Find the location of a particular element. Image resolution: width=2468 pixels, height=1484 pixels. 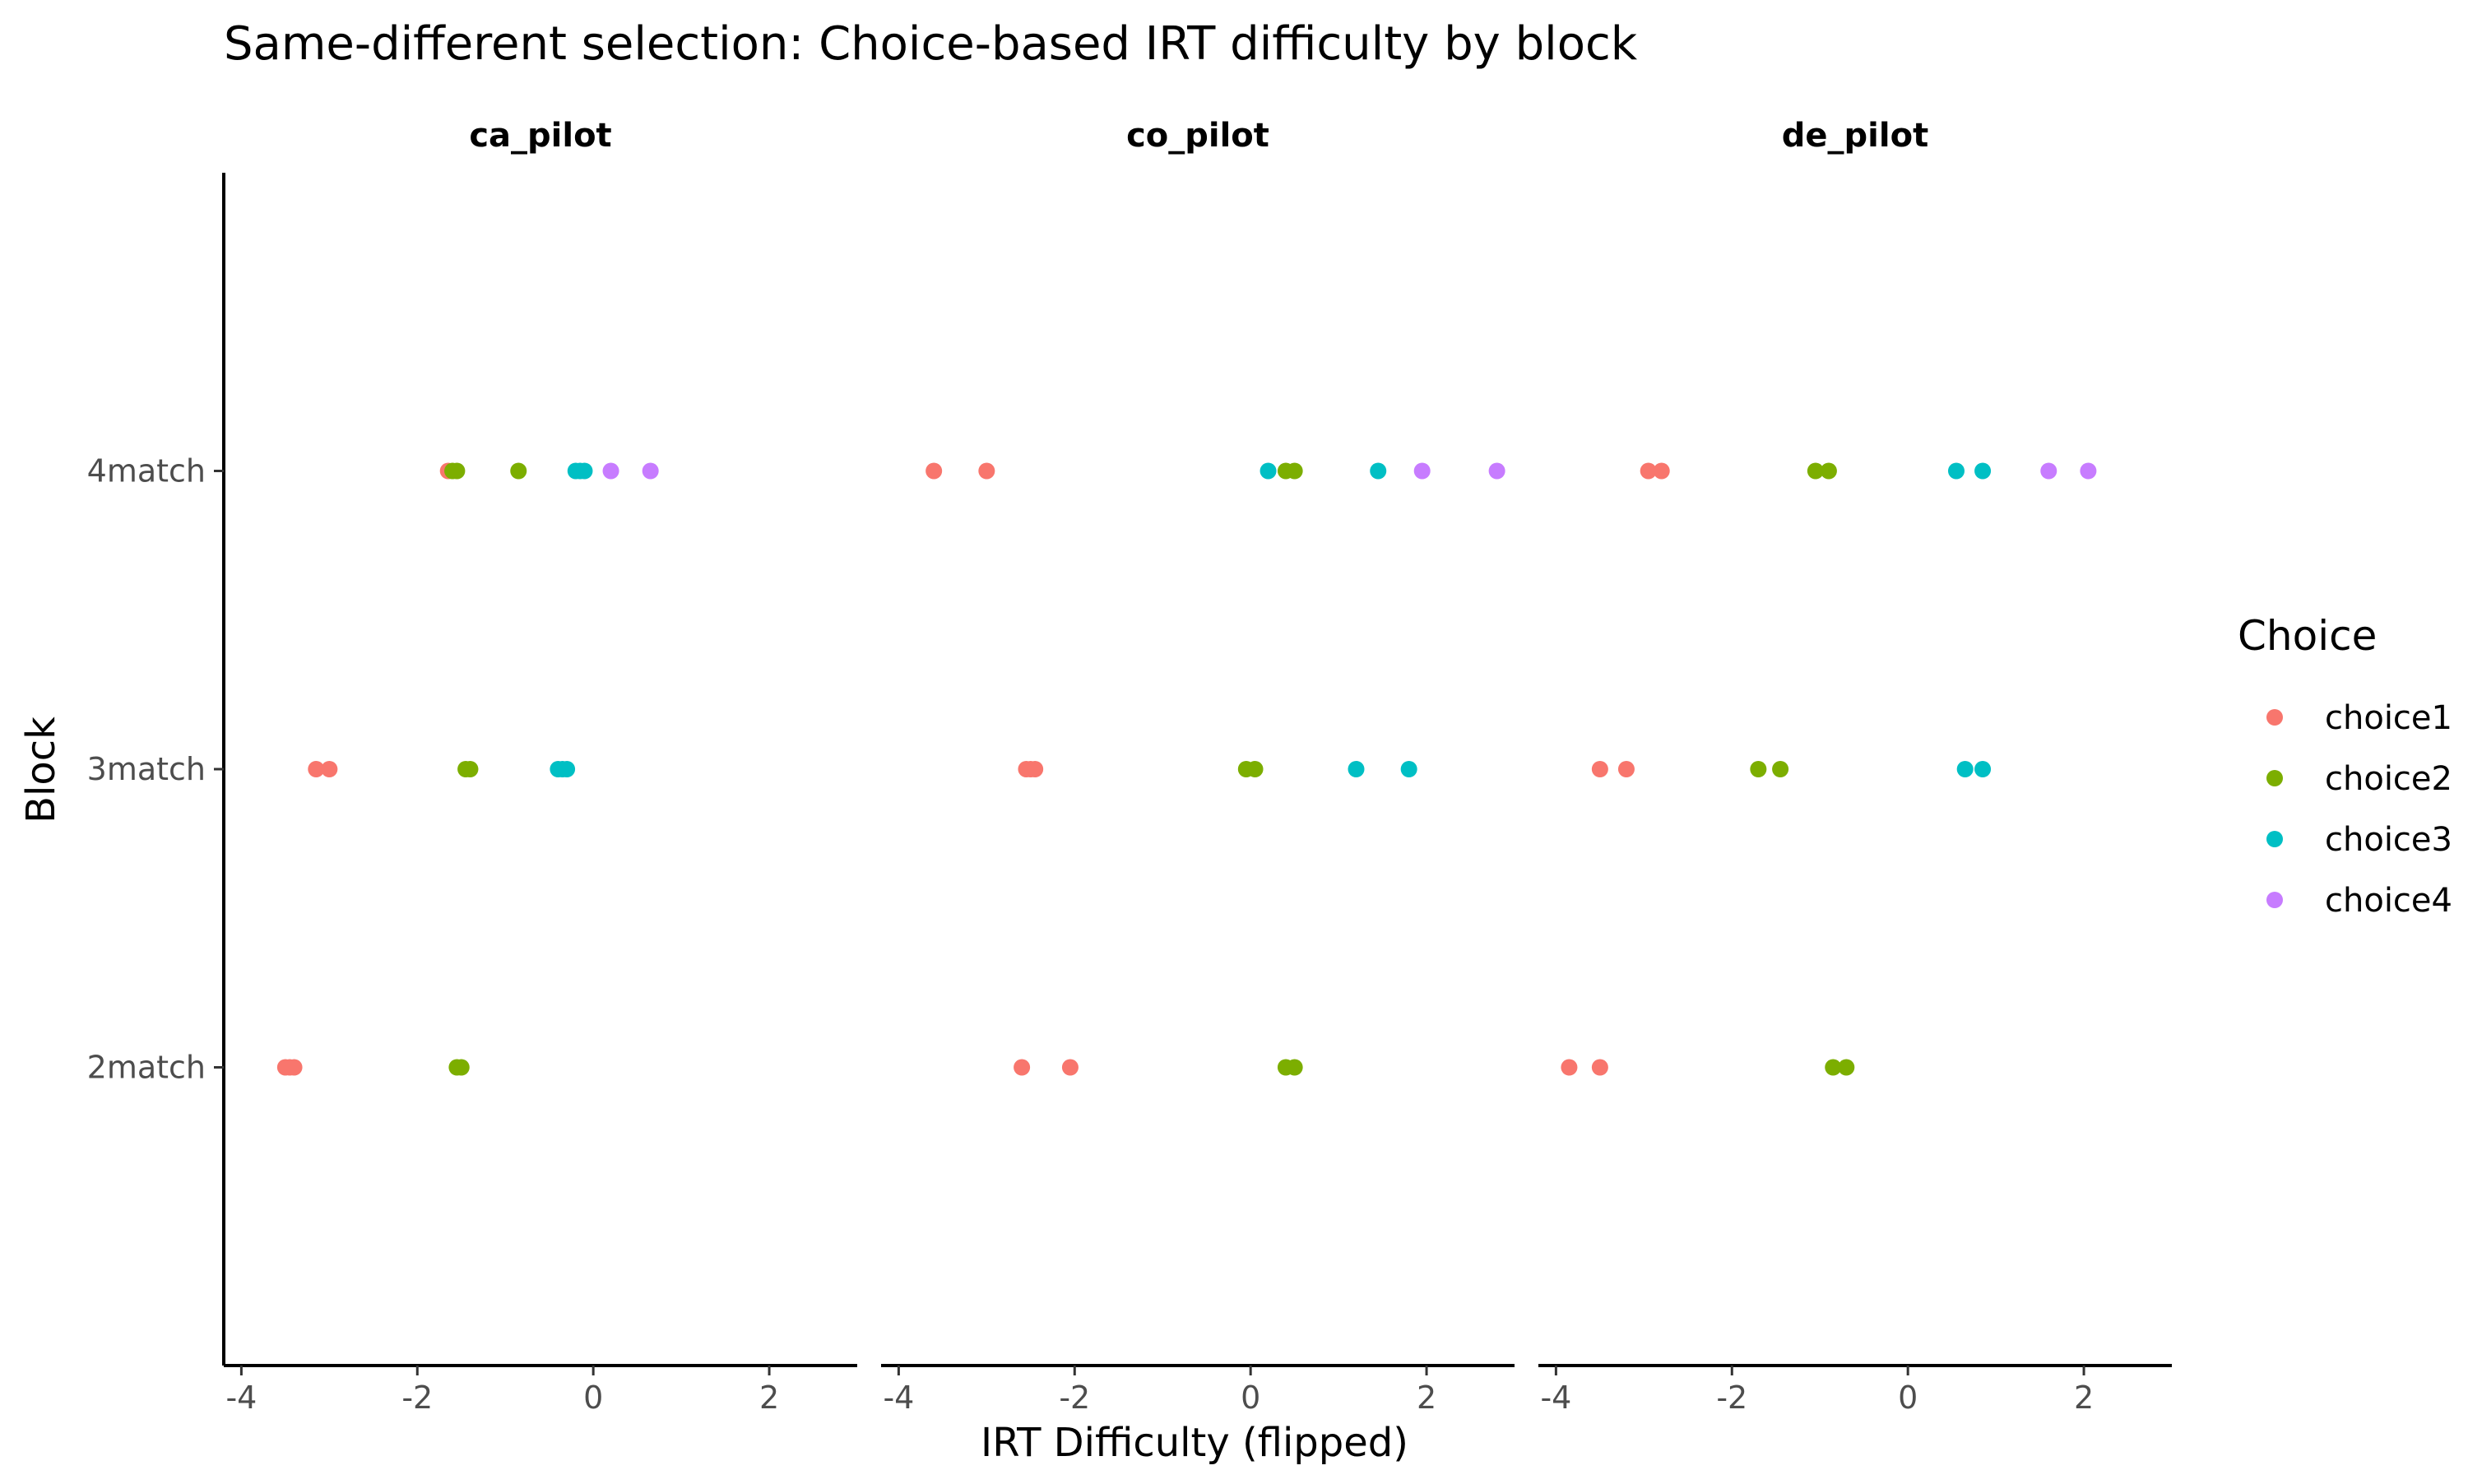

legend-label-choice2: choice2 is located at coordinates (2388, 779).